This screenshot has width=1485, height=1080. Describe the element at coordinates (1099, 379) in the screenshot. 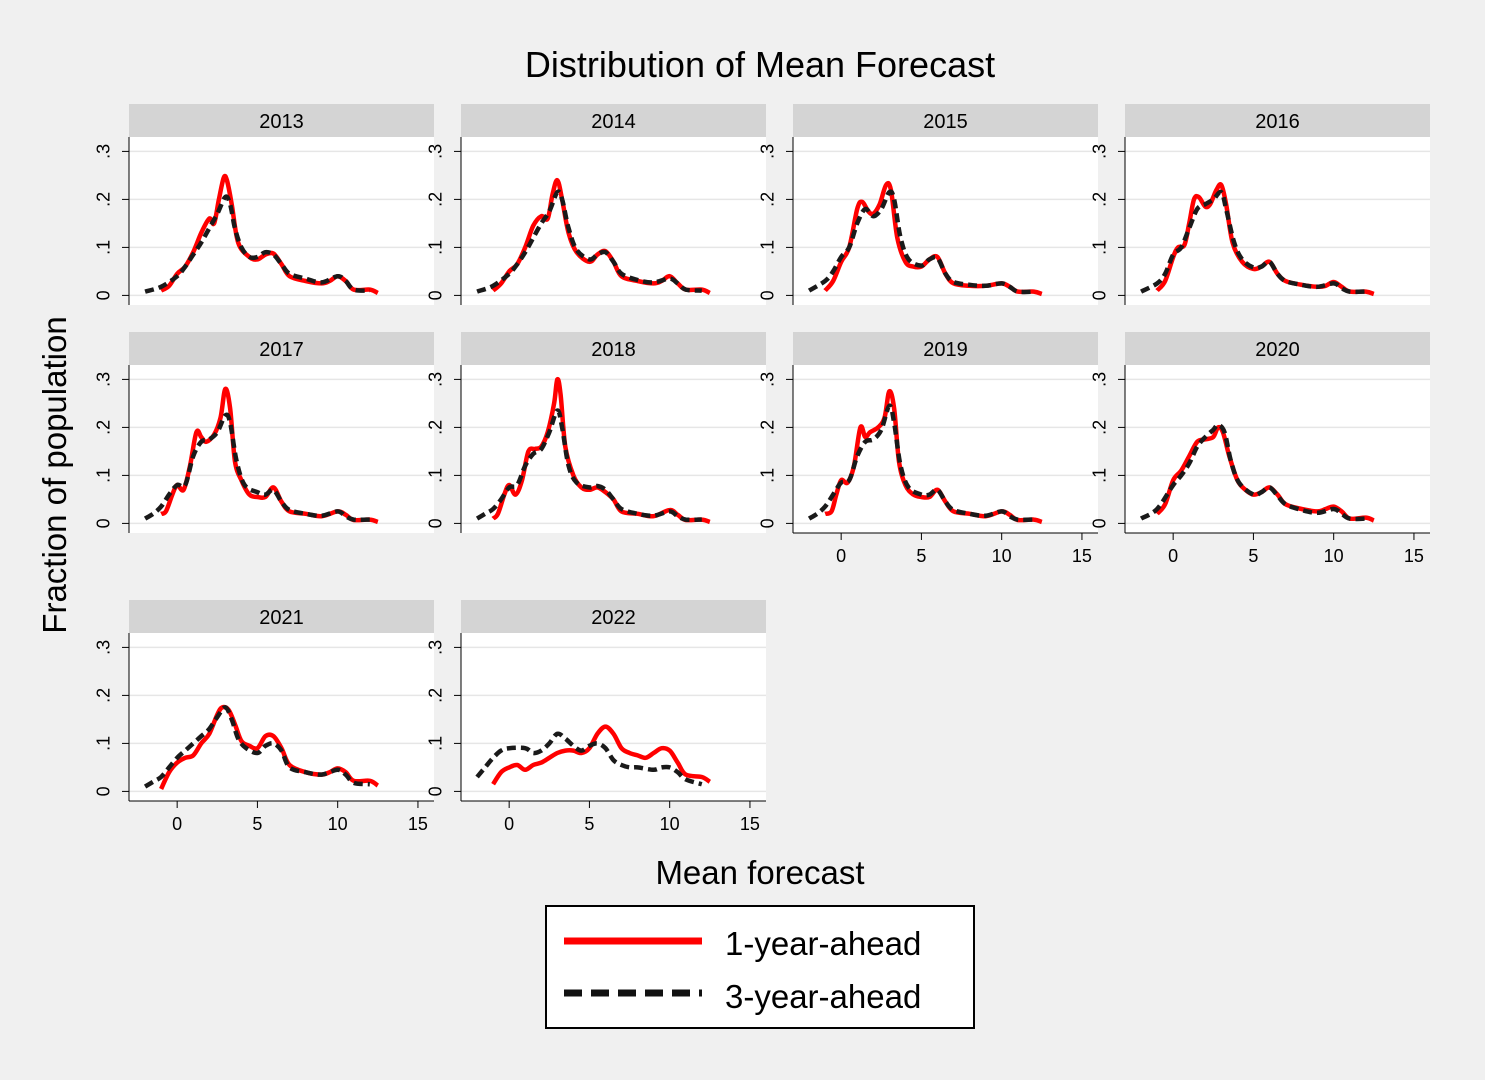

I see `y-tick-label-2020-3: .3` at that location.